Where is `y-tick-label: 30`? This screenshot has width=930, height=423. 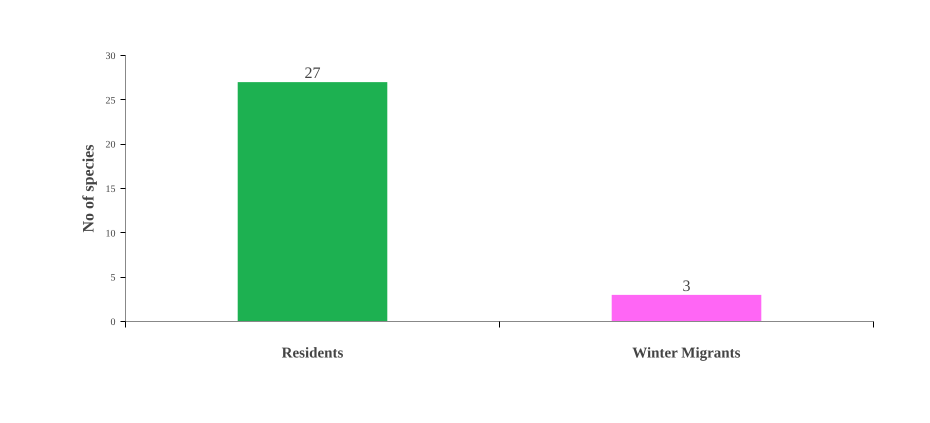 y-tick-label: 30 is located at coordinates (111, 56).